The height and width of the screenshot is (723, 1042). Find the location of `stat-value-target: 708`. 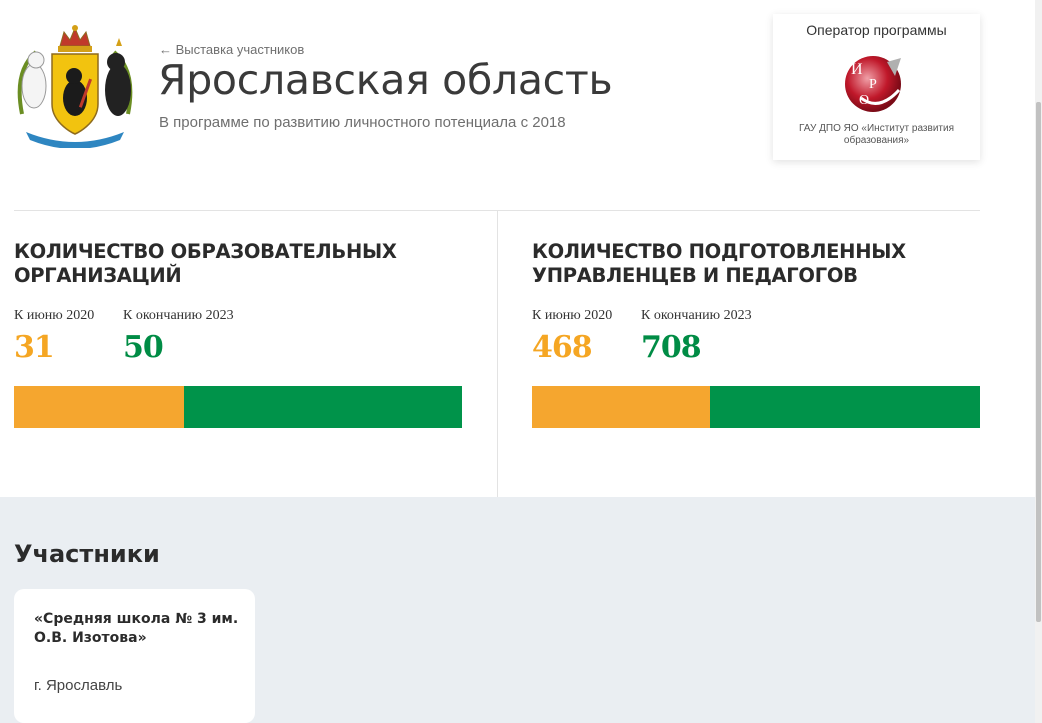

stat-value-target: 708 is located at coordinates (671, 347).